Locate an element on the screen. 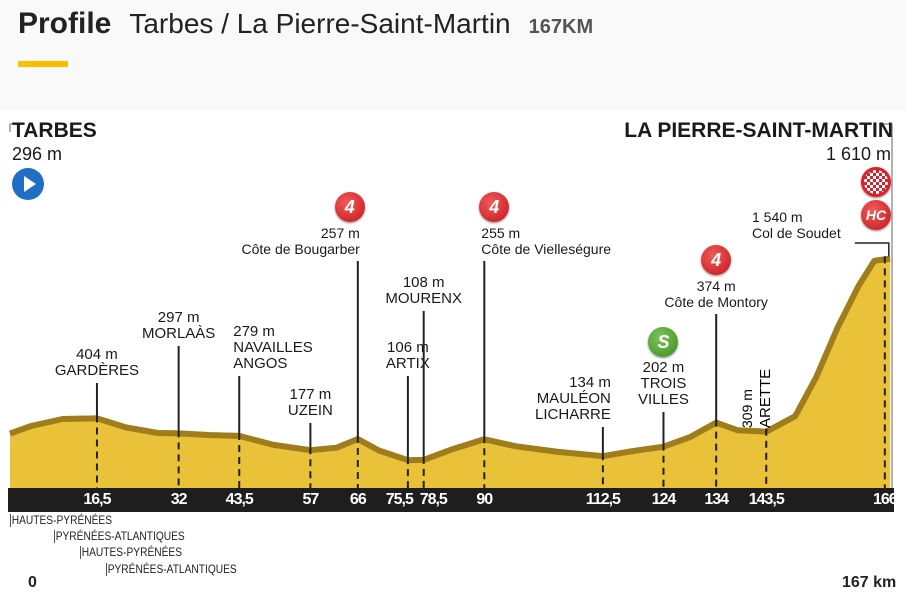  x-tick-label: 124 is located at coordinates (664, 499).